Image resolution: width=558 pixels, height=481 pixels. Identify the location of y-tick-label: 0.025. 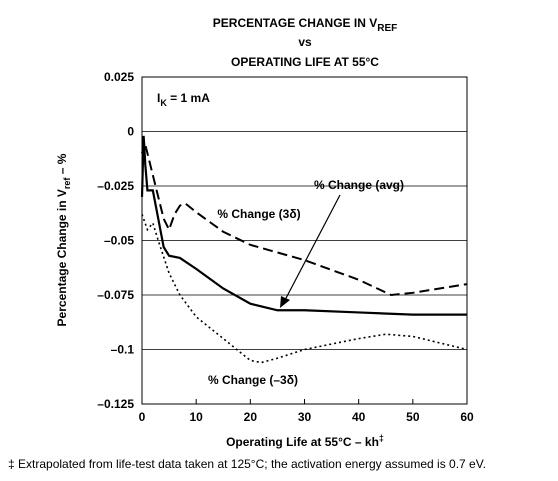
(119, 77).